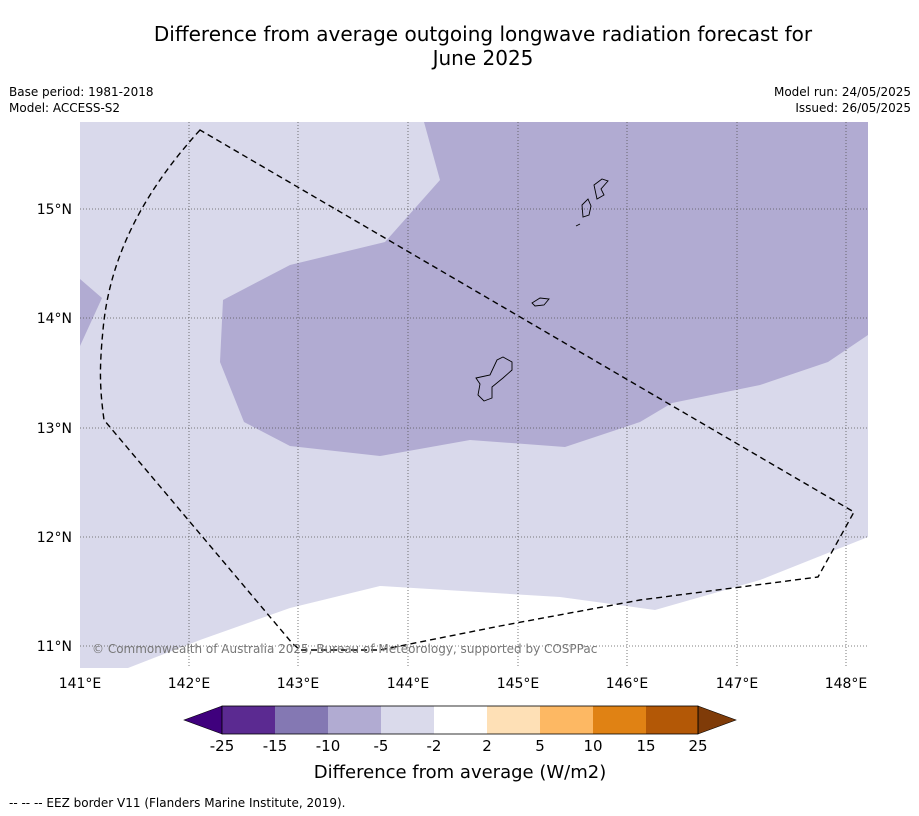 Image resolution: width=919 pixels, height=816 pixels. Describe the element at coordinates (203, 720) in the screenshot. I see `colorbar-under-arrow` at that location.